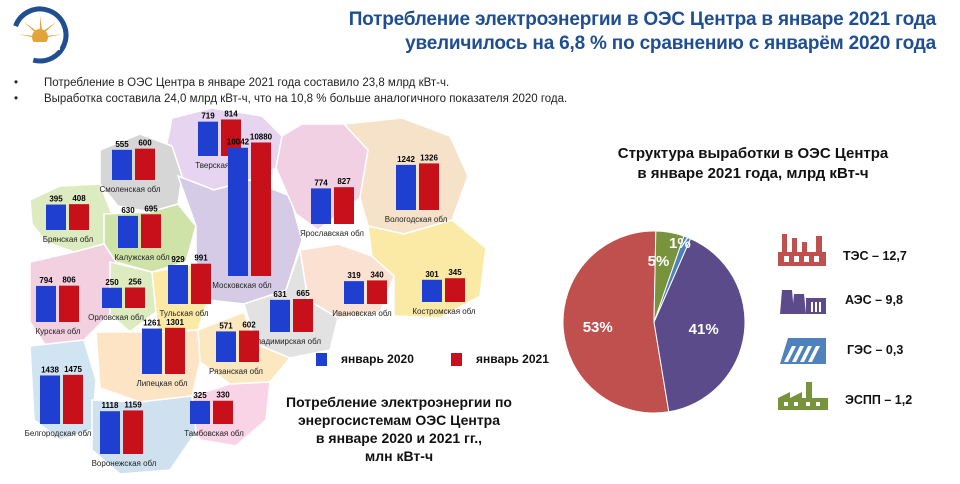  What do you see at coordinates (69, 280) in the screenshot?
I see `bar-value-label: 806` at bounding box center [69, 280].